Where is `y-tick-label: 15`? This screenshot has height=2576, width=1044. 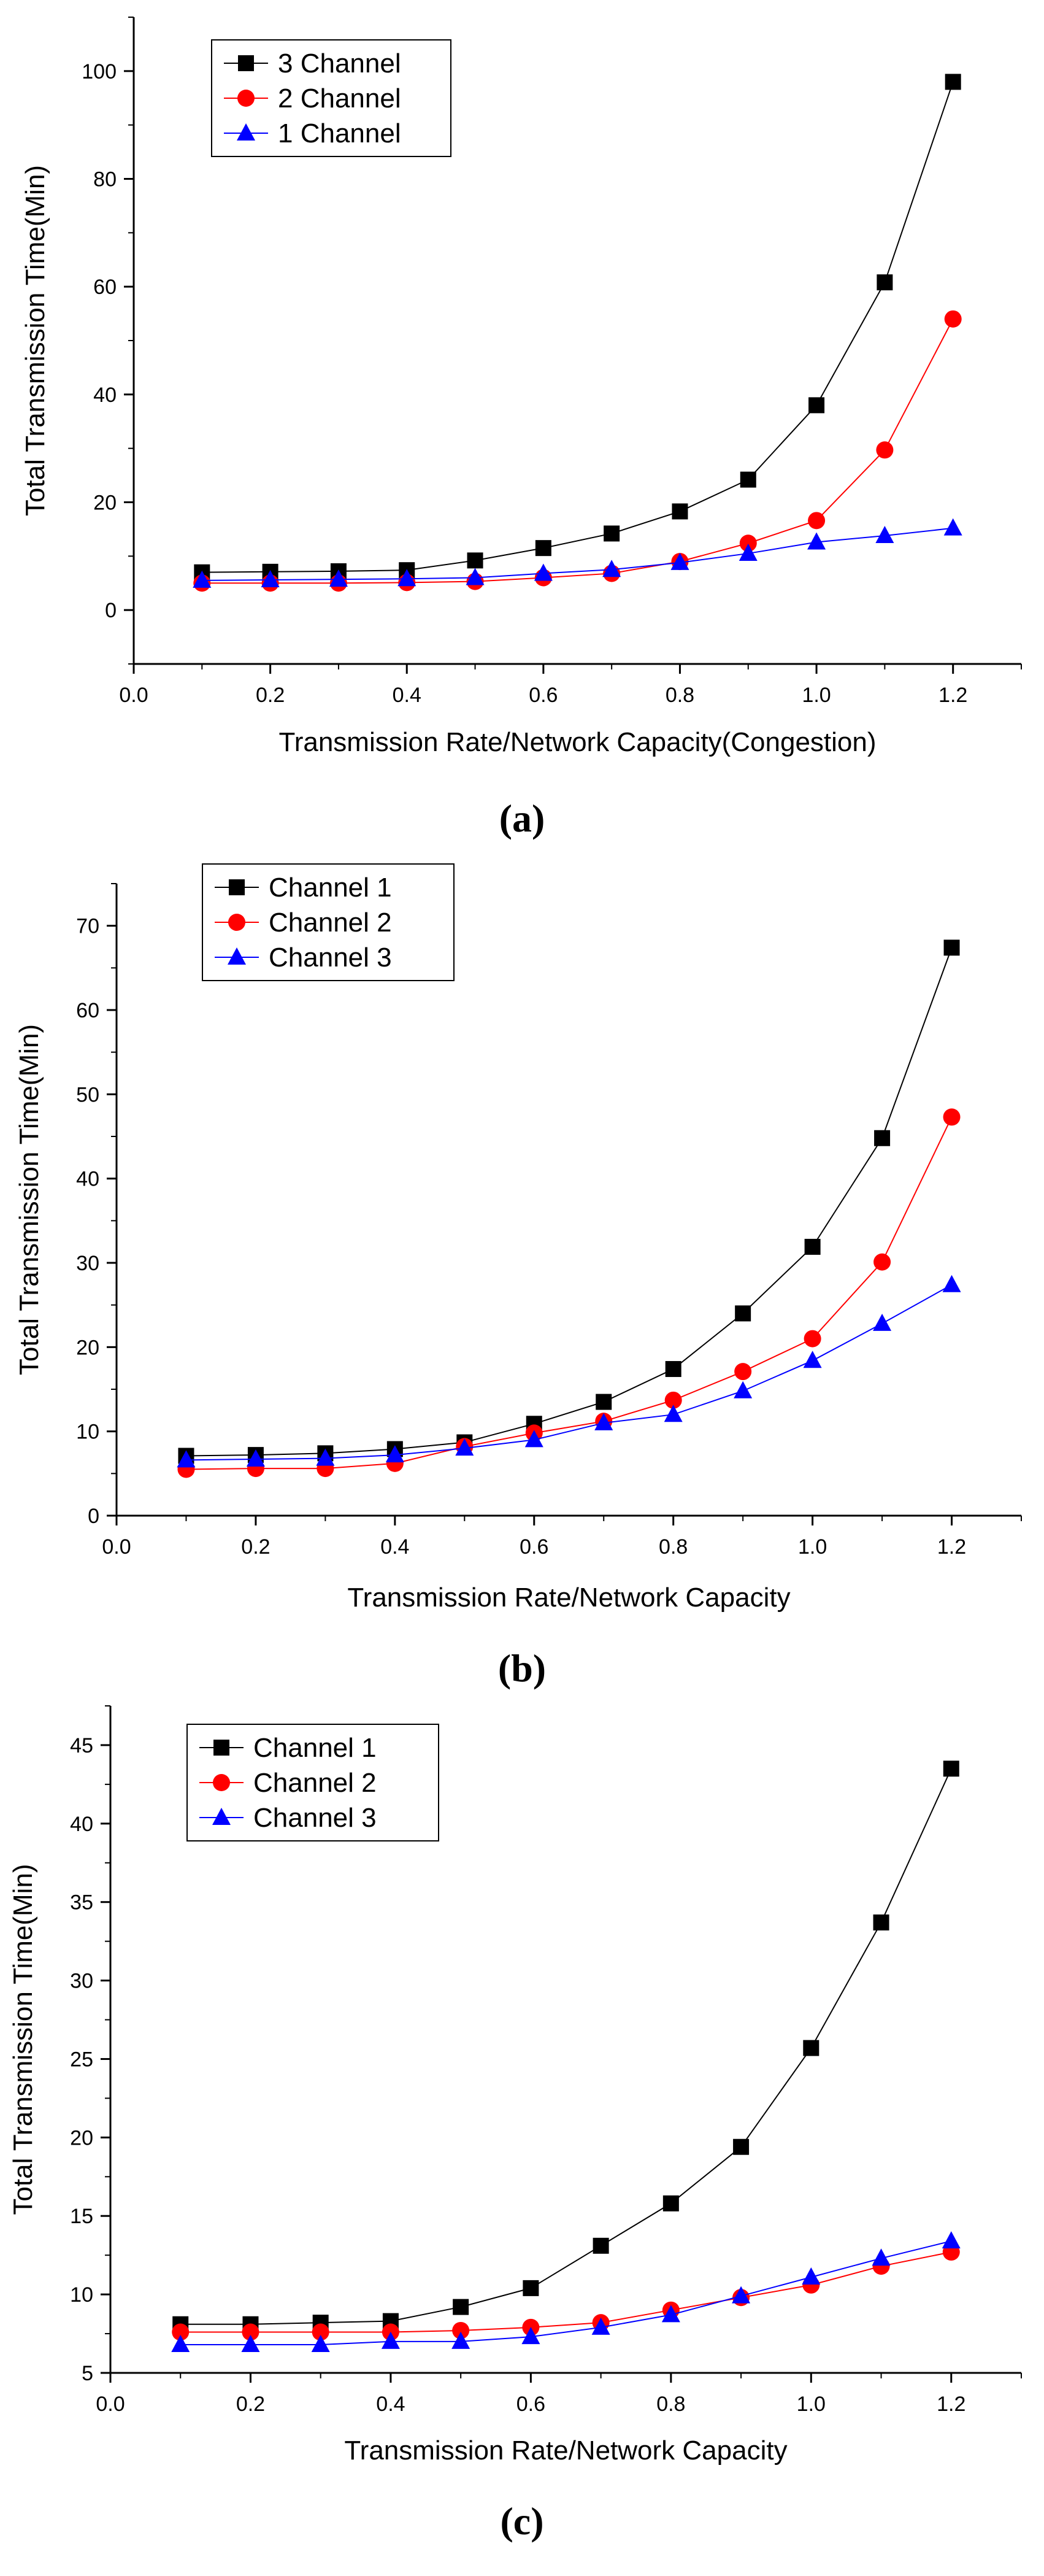 y-tick-label: 15 is located at coordinates (81, 2216).